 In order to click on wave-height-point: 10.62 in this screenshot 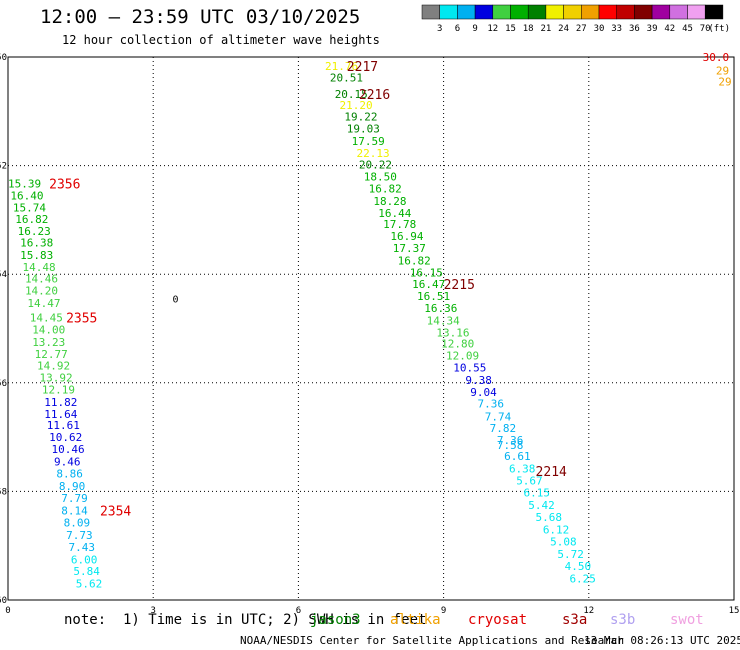, I will do `click(65, 437)`.